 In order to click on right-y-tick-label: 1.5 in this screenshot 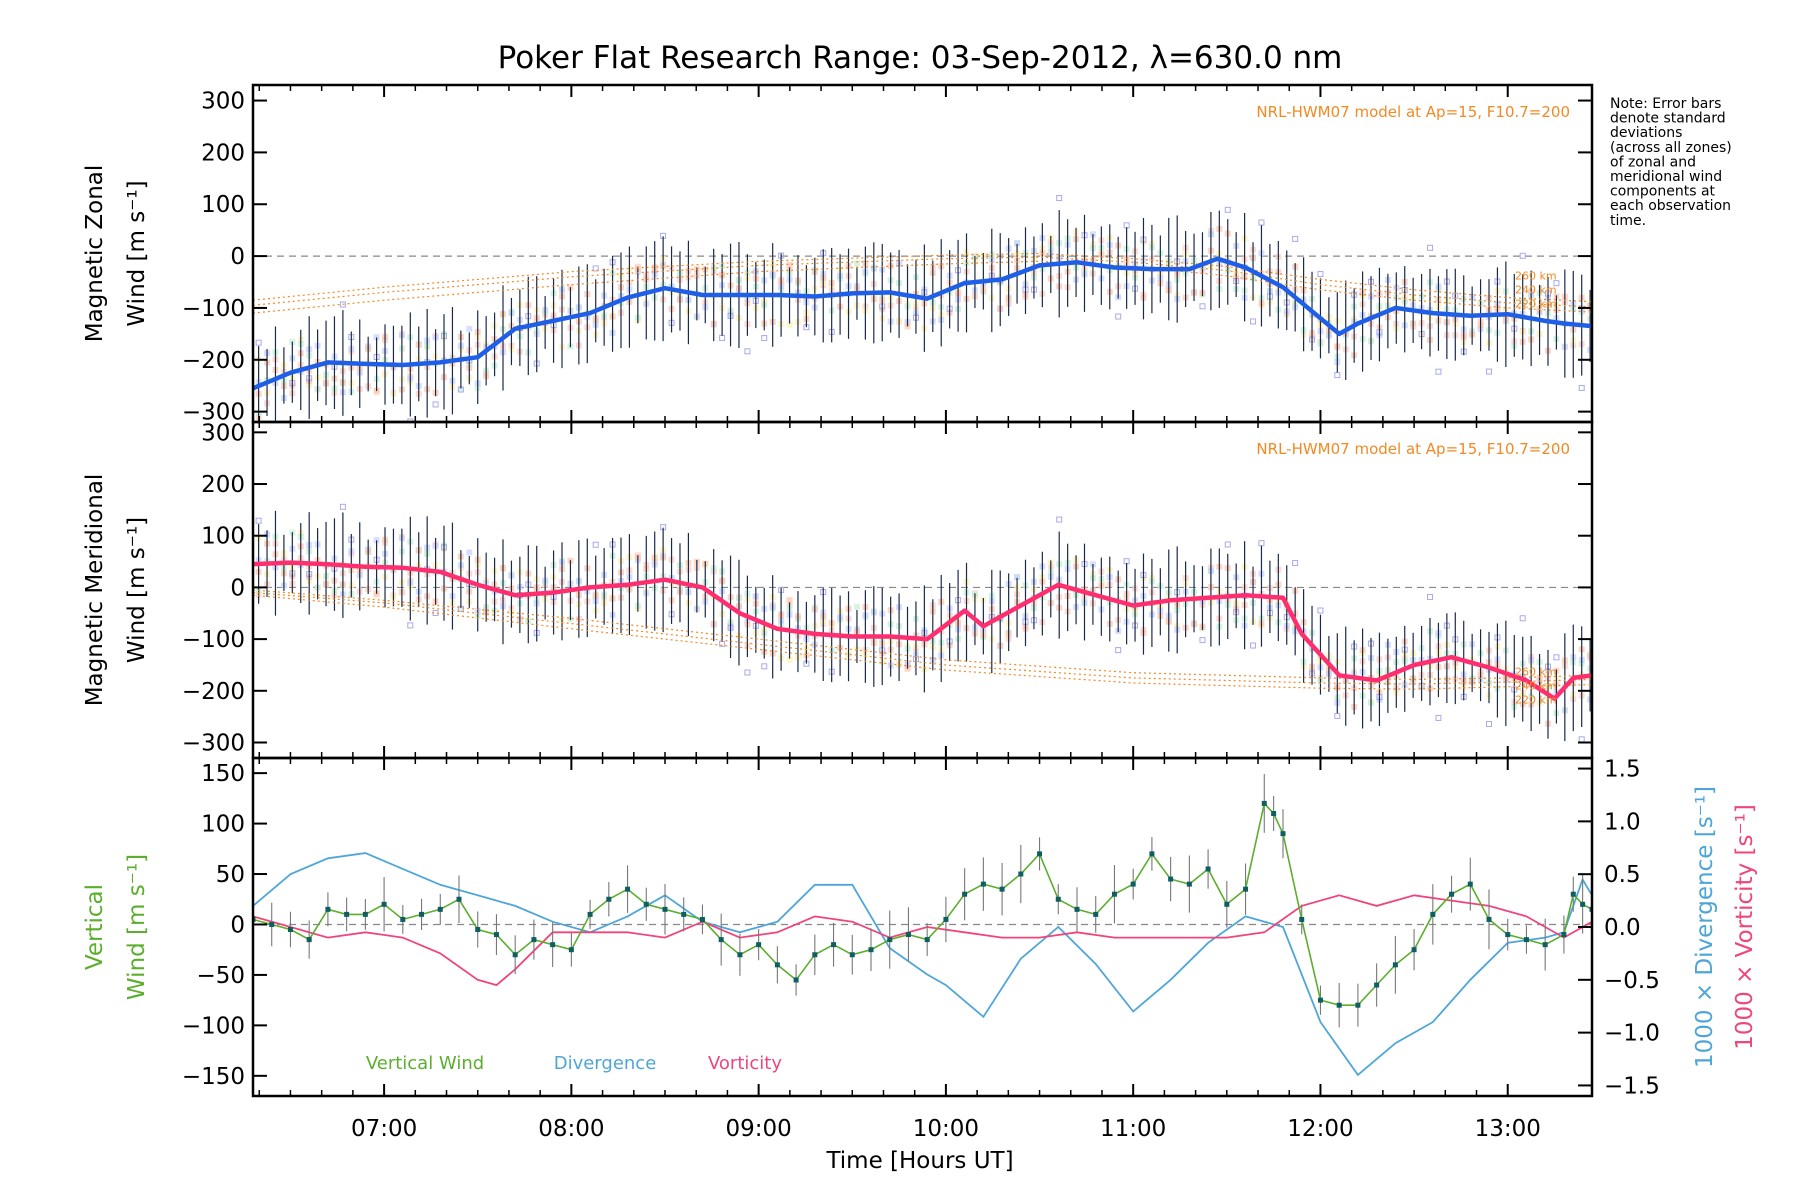, I will do `click(1622, 770)`.